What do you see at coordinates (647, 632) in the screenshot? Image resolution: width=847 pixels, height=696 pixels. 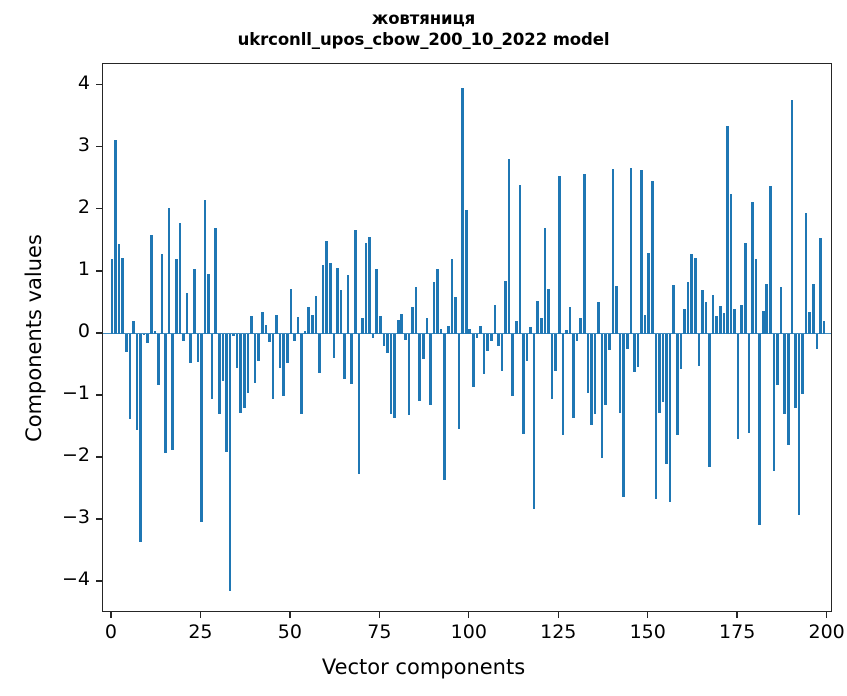 I see `x-tick-label: 150` at bounding box center [647, 632].